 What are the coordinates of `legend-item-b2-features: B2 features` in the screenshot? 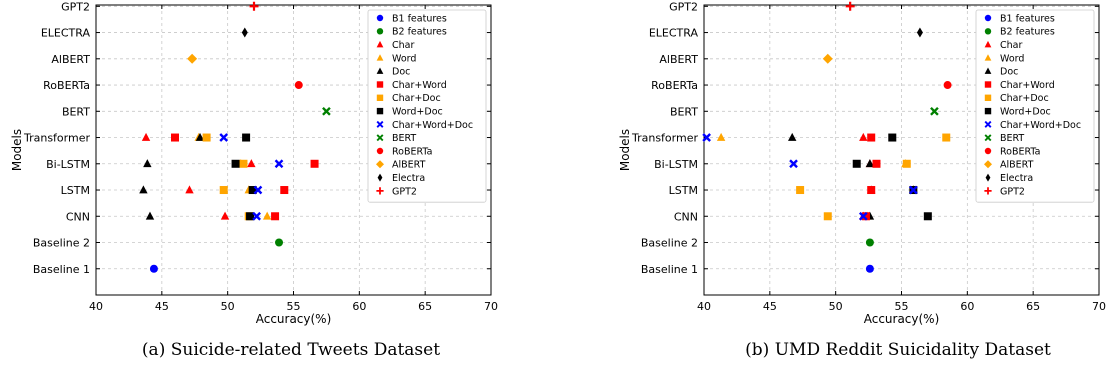 It's located at (411, 32).